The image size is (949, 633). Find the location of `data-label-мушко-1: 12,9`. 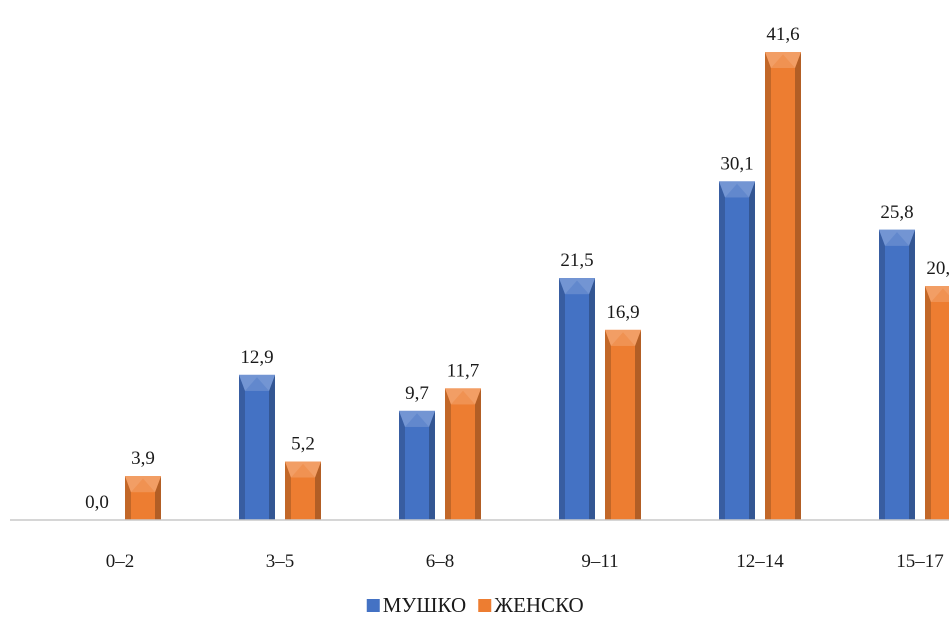

data-label-мушко-1: 12,9 is located at coordinates (256, 357).